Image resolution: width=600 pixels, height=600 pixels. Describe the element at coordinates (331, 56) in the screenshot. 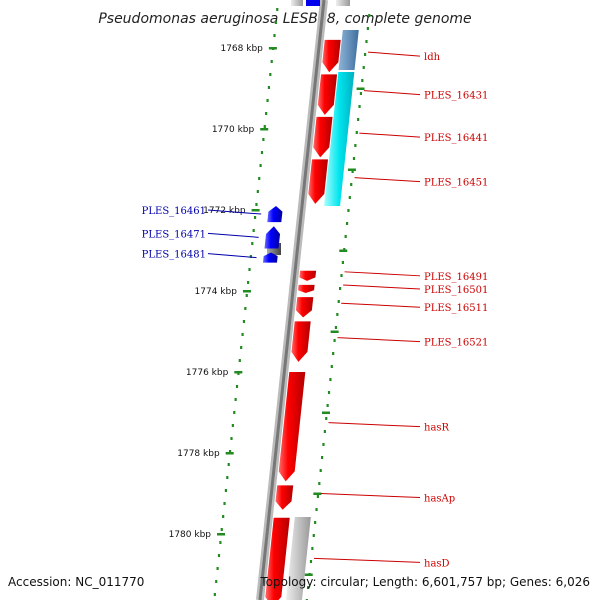

I see `forward-gene-ldh` at that location.